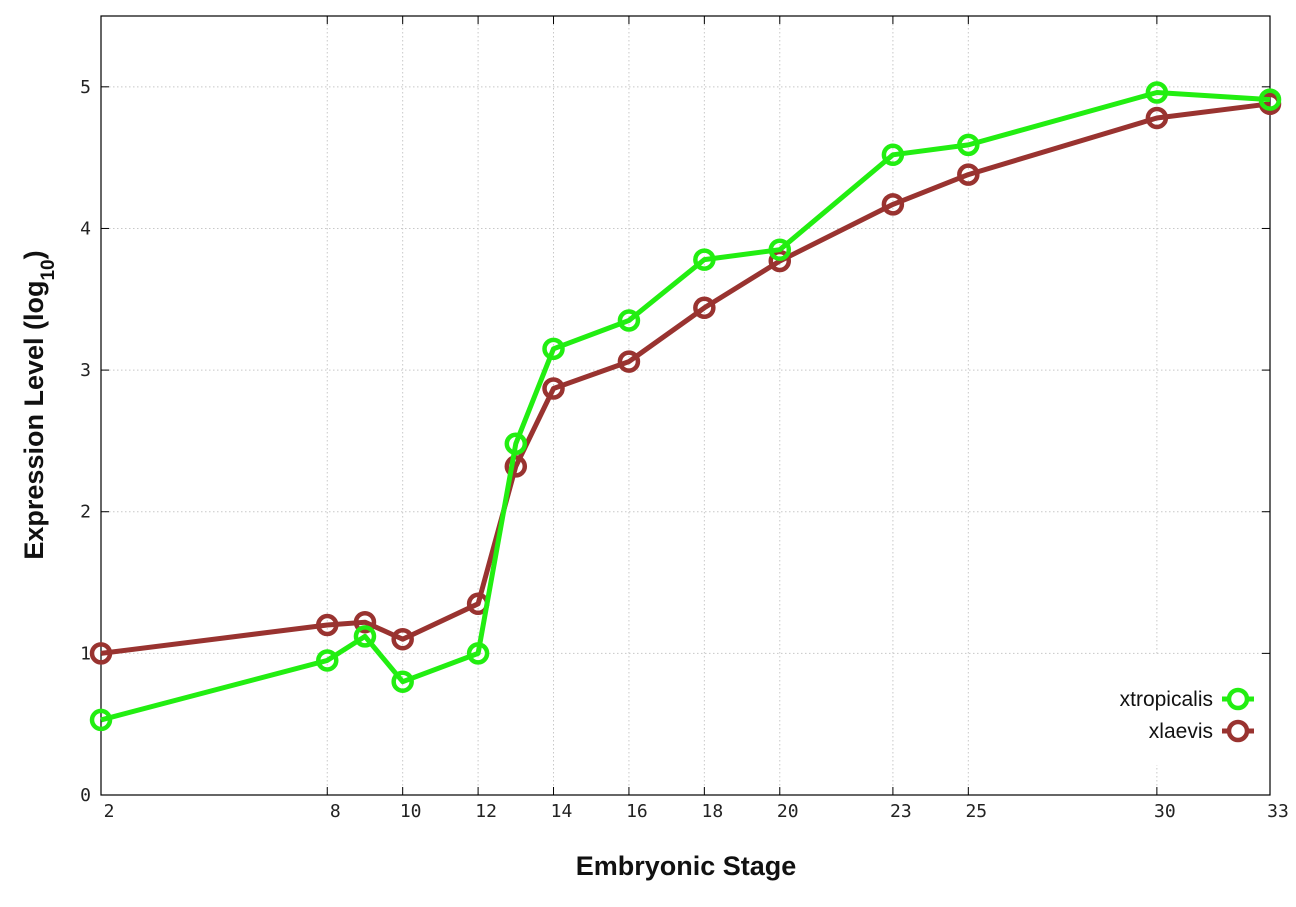 The width and height of the screenshot is (1296, 907). Describe the element at coordinates (1166, 699) in the screenshot. I see `legend-label: xtropicalis` at that location.